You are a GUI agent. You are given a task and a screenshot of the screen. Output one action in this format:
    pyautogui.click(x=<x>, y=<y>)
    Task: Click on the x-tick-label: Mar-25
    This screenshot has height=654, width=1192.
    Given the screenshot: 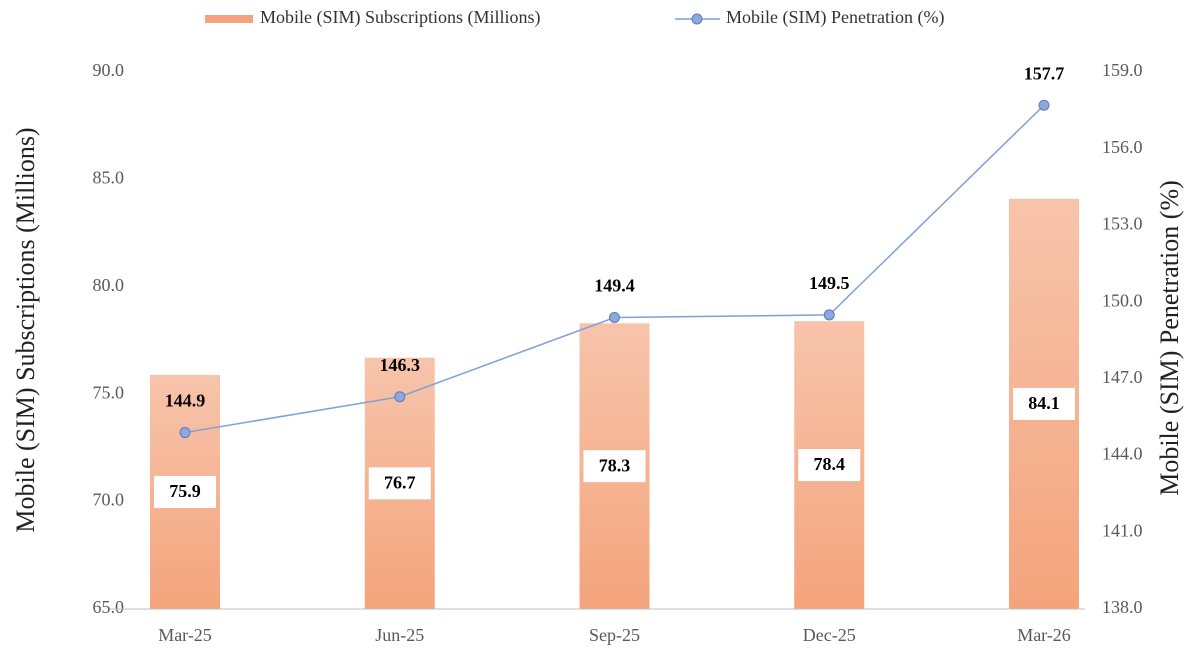 What is the action you would take?
    pyautogui.click(x=185, y=635)
    